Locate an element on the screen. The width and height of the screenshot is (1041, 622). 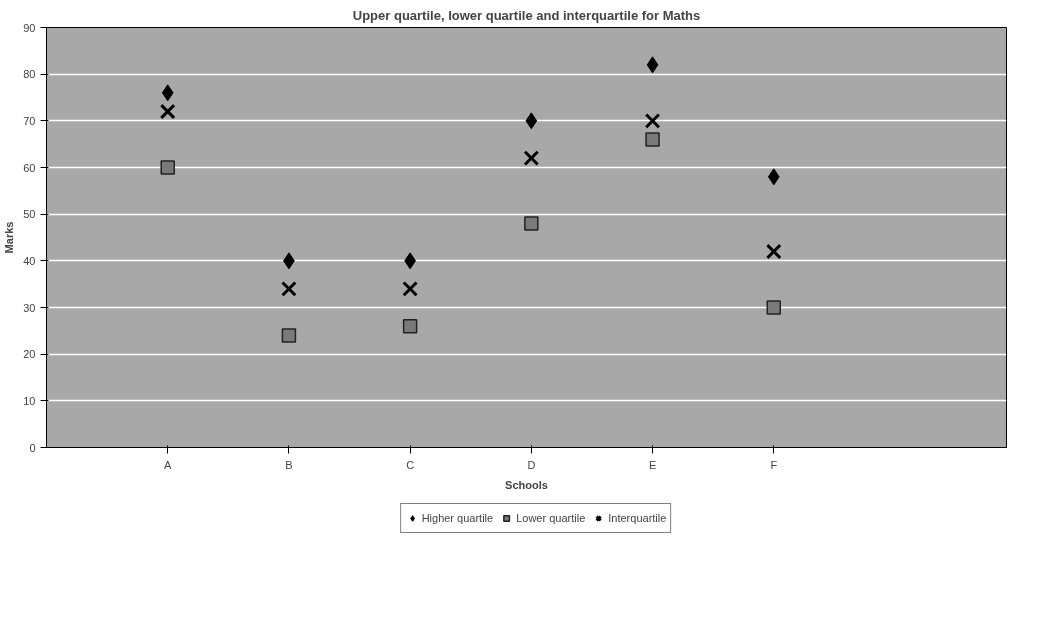
x-tick-label: B is located at coordinates (289, 464).